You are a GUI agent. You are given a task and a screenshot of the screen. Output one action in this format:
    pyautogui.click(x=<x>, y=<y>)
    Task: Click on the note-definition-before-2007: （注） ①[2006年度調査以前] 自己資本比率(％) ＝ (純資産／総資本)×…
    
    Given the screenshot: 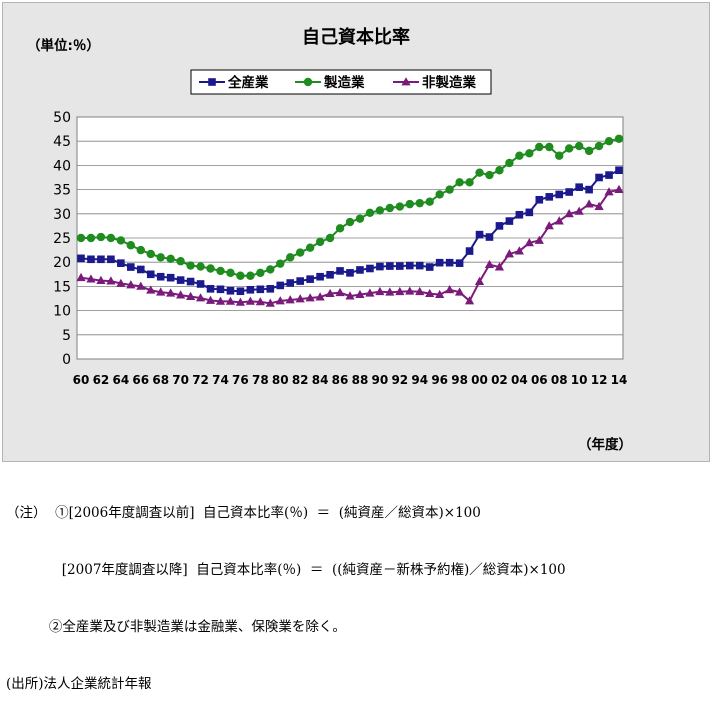 What is the action you would take?
    pyautogui.click(x=243, y=513)
    